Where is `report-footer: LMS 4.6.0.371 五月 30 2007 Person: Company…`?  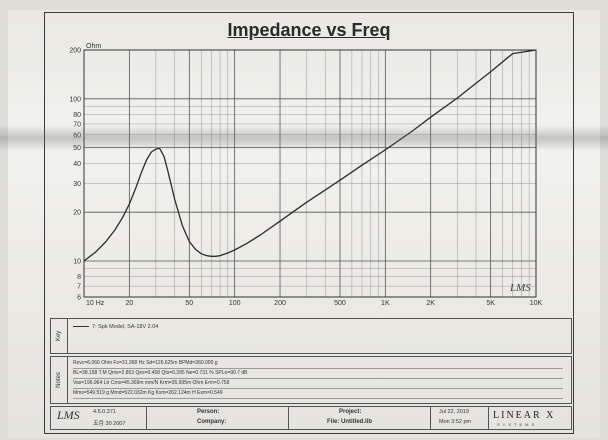
report-footer: LMS 4.6.0.371 五月 30 2007 Person: Company… is located at coordinates (311, 418).